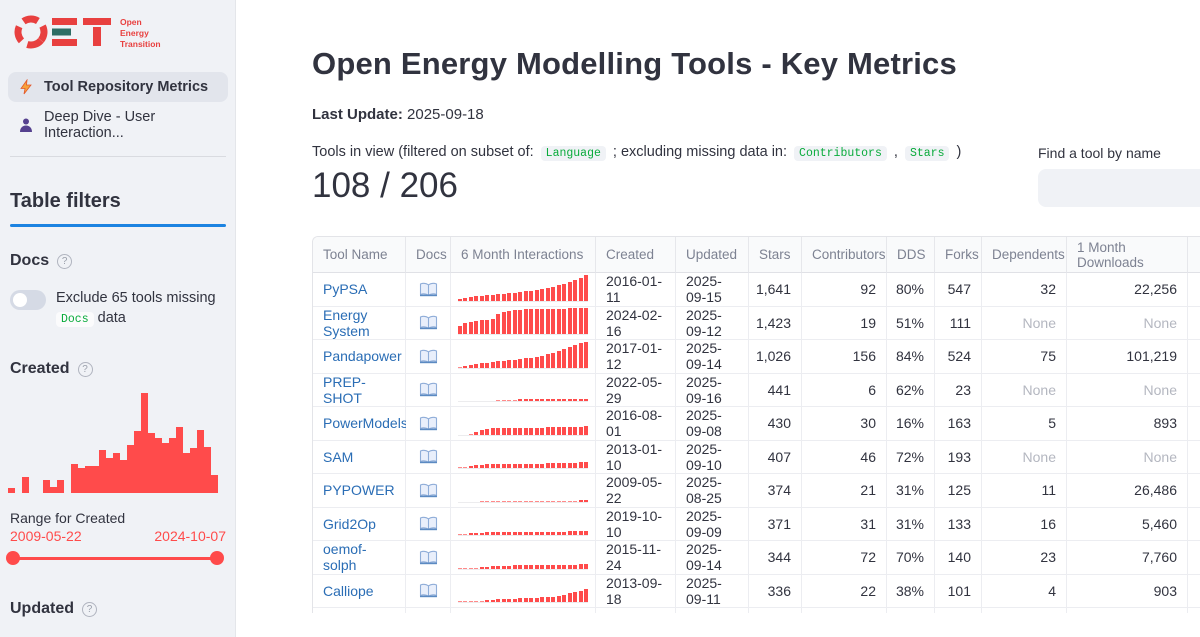 The width and height of the screenshot is (1200, 637). I want to click on tool-name-link: PREP-SHOT, so click(359, 390).